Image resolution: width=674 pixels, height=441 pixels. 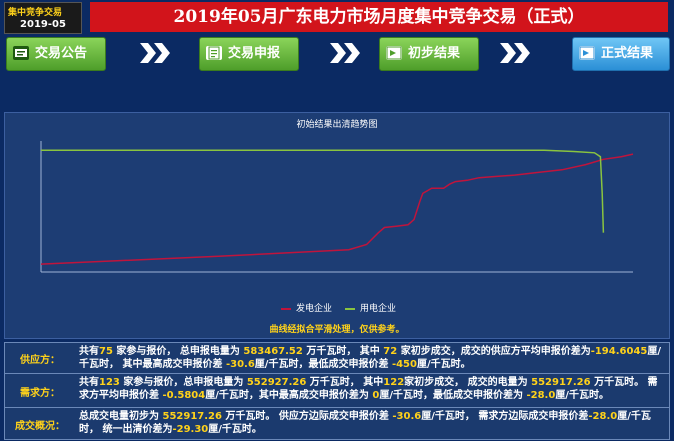 What do you see at coordinates (314, 309) in the screenshot?
I see `legend-label: 发电企业` at bounding box center [314, 309].